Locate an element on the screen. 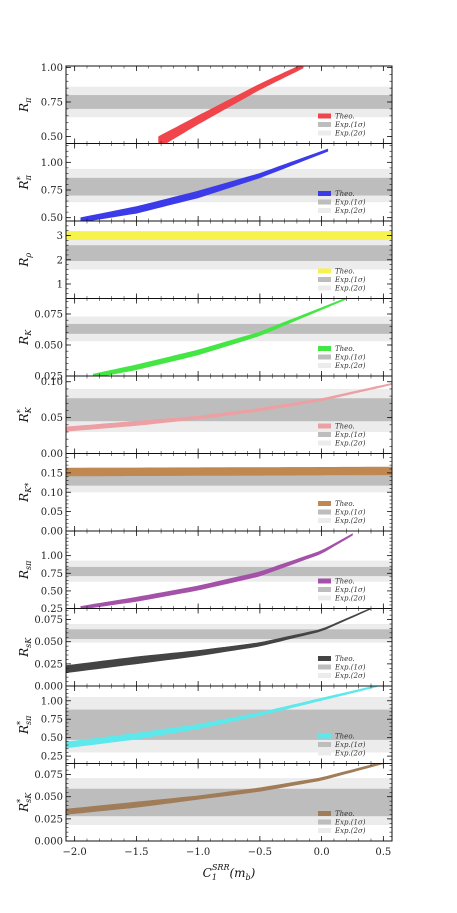  y-axis-label: R*π is located at coordinates (24, 182).